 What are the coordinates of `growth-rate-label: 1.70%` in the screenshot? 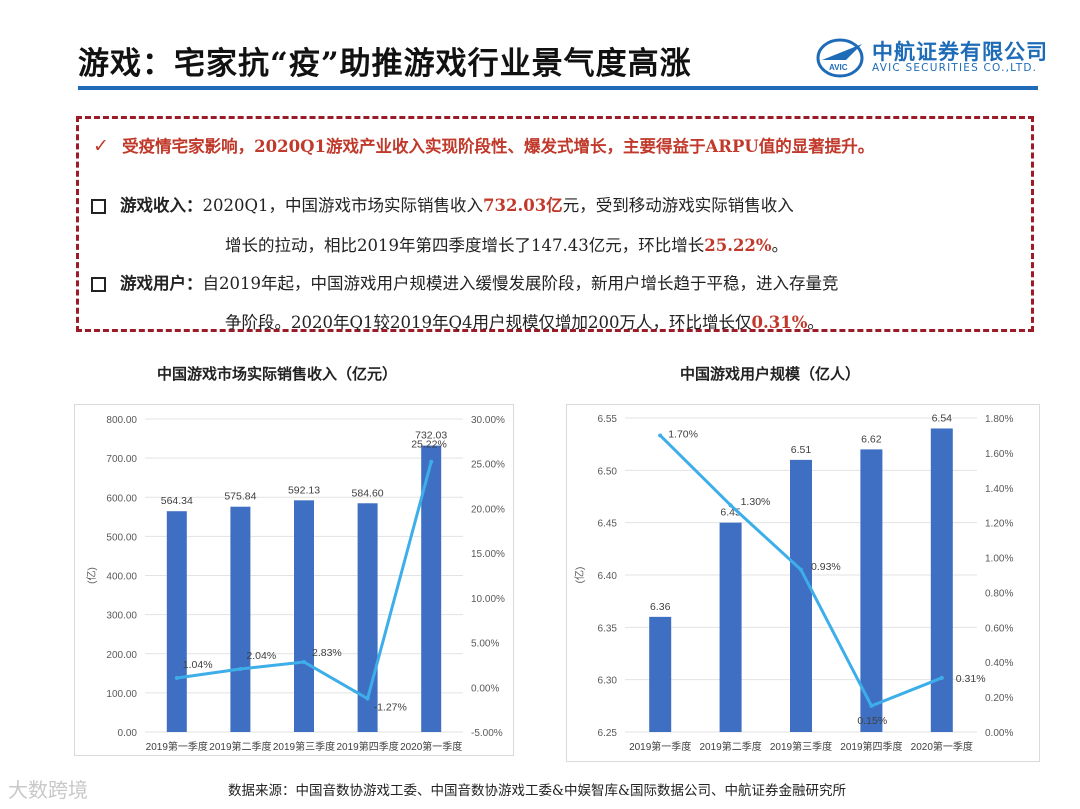 It's located at (683, 434).